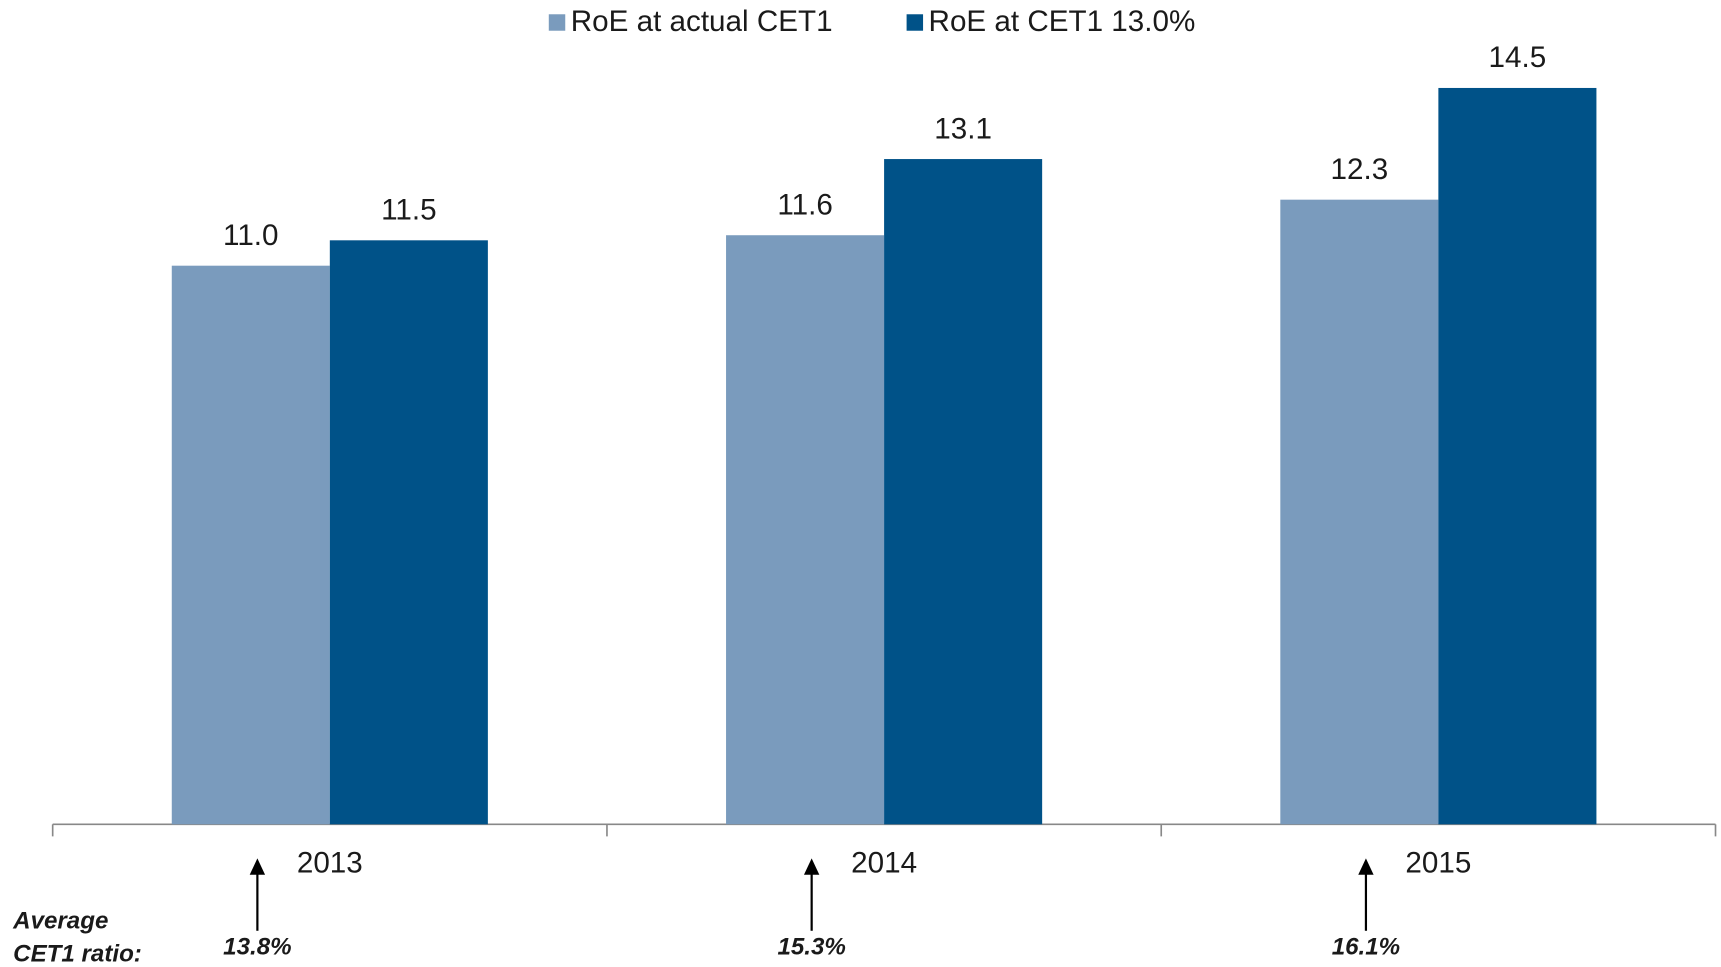 This screenshot has height=967, width=1721. I want to click on annotation-value: 16.1%, so click(1366, 947).